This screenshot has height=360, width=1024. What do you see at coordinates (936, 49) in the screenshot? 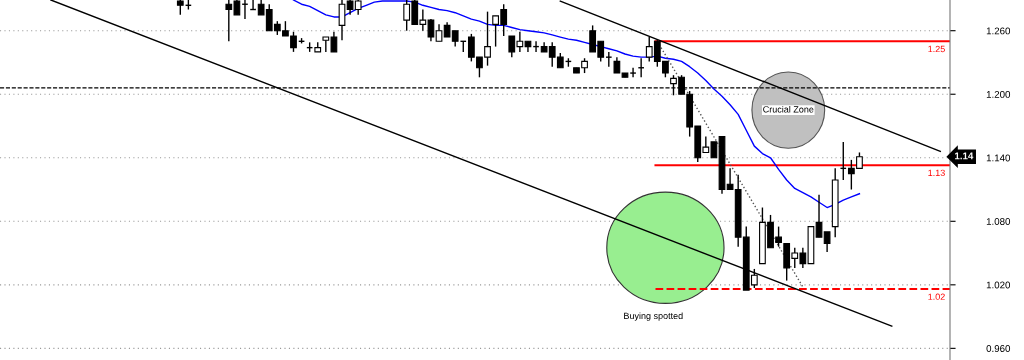
I see `ref-line-label: 1.25` at bounding box center [936, 49].